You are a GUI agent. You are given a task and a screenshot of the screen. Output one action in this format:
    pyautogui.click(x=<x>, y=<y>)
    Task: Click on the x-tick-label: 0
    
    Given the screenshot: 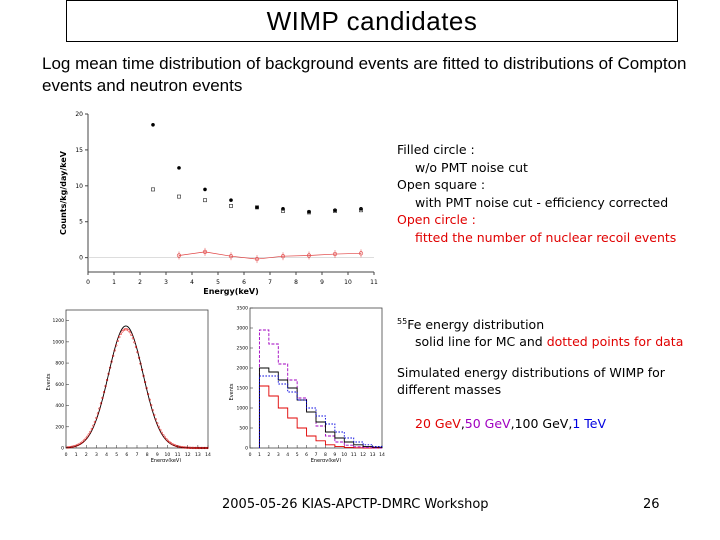 What is the action you would take?
    pyautogui.click(x=250, y=455)
    